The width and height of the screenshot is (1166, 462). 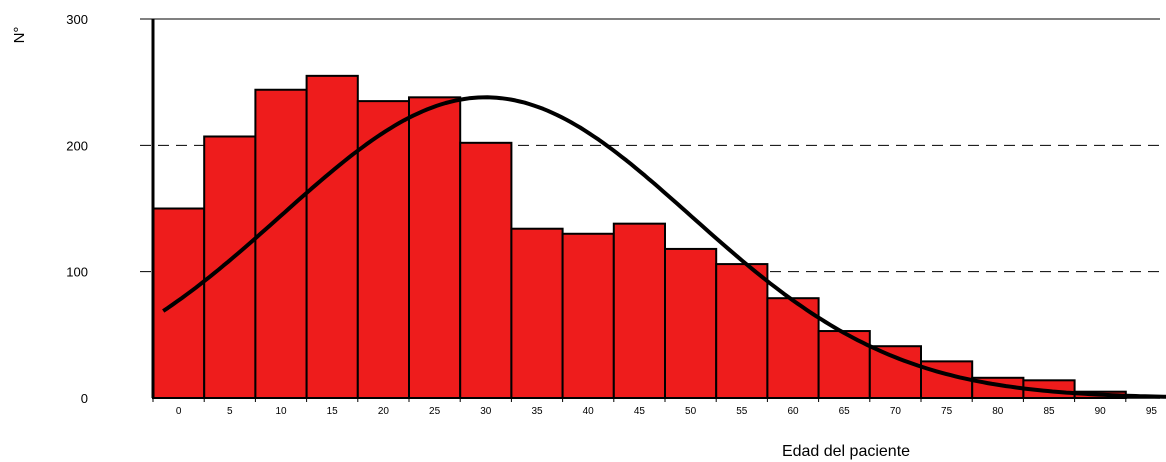 I want to click on x-tick-label-15: 15, so click(x=333, y=411).